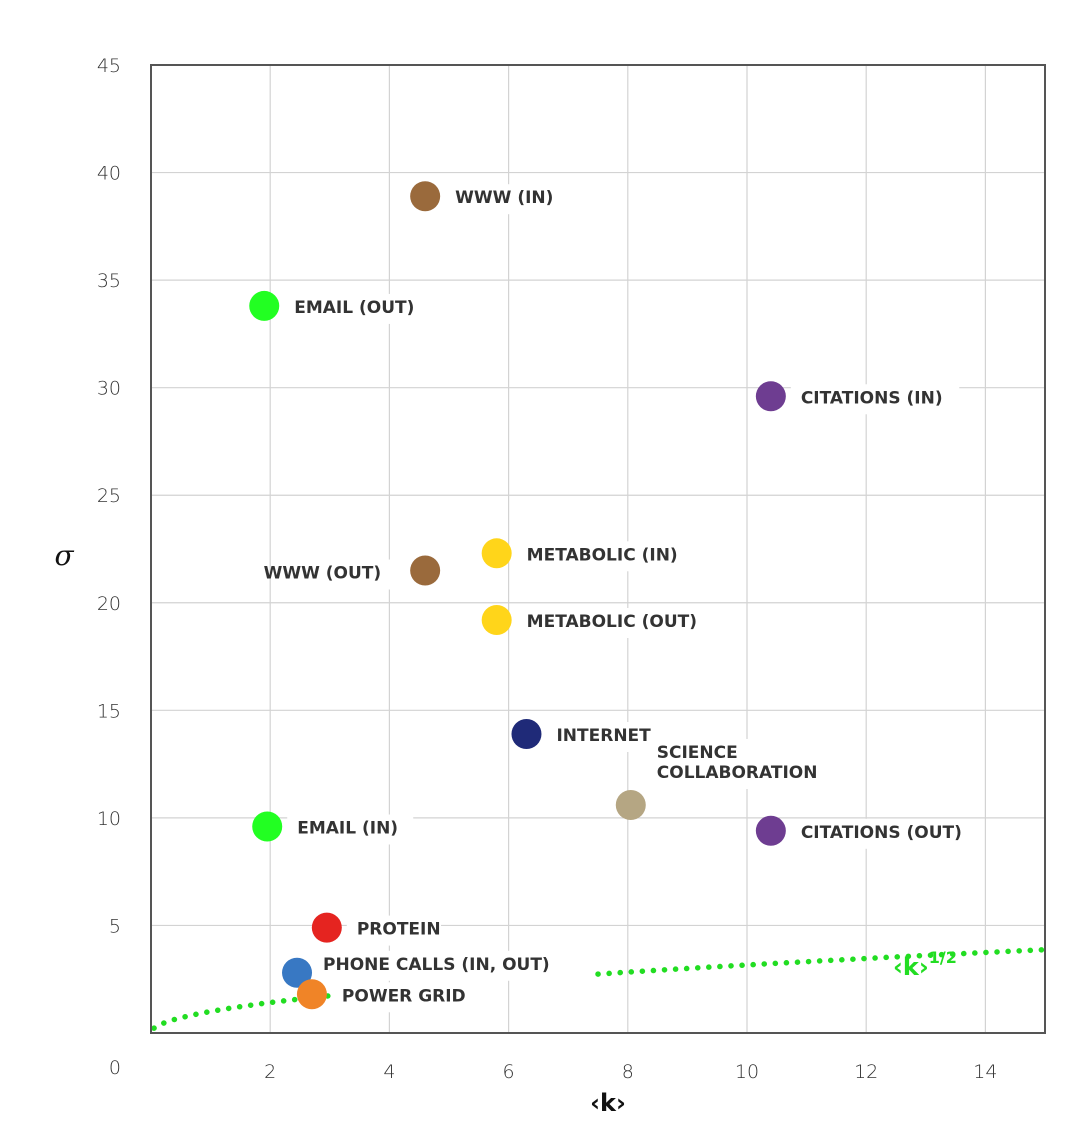 This screenshot has height=1148, width=1084. Describe the element at coordinates (821, 961) in the screenshot. I see `curve-segment` at that location.